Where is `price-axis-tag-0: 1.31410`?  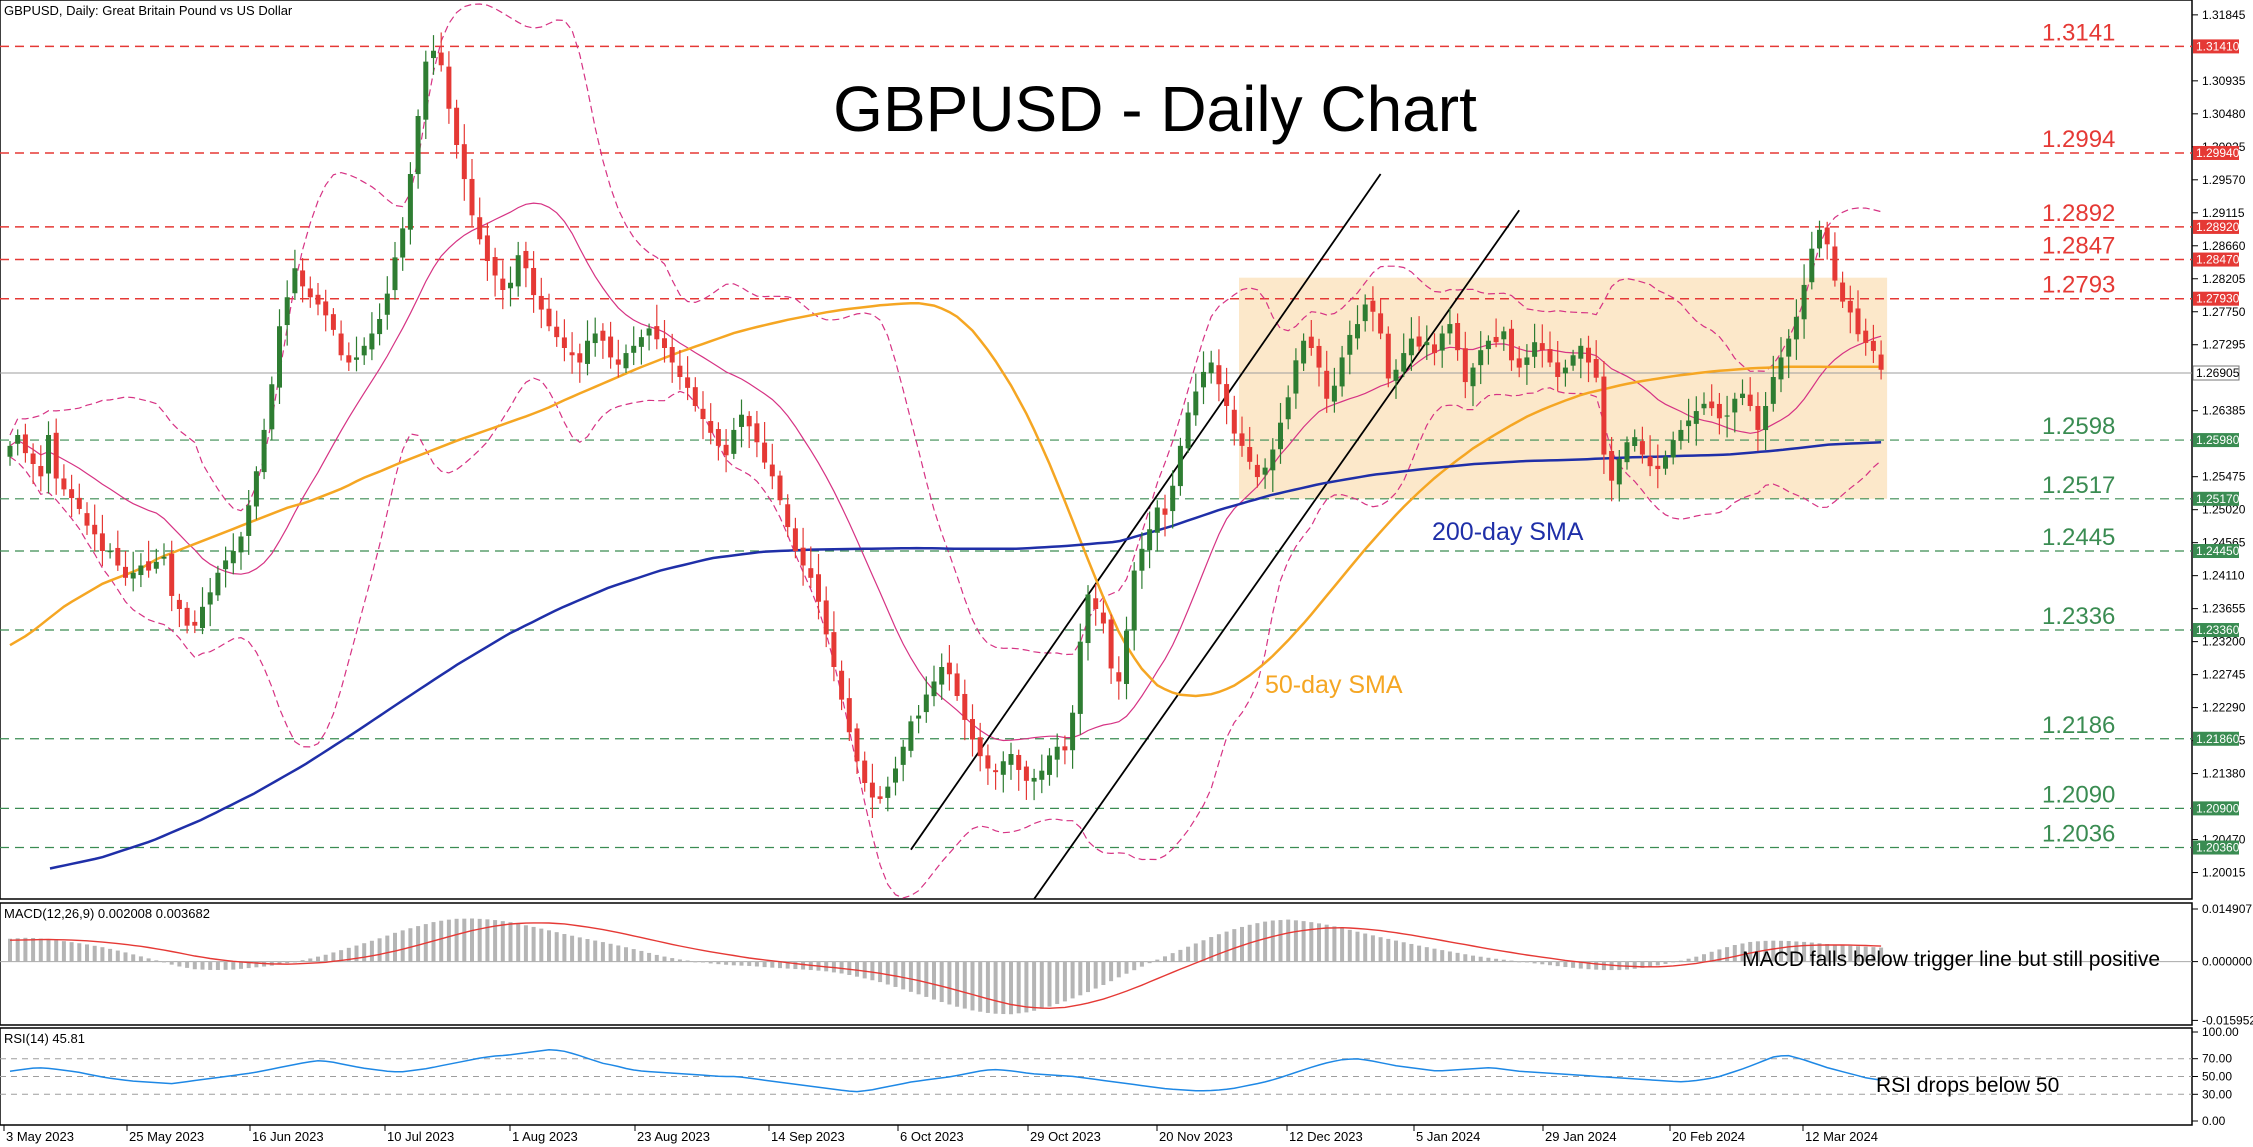
price-axis-tag-0: 1.31410 is located at coordinates (2216, 46).